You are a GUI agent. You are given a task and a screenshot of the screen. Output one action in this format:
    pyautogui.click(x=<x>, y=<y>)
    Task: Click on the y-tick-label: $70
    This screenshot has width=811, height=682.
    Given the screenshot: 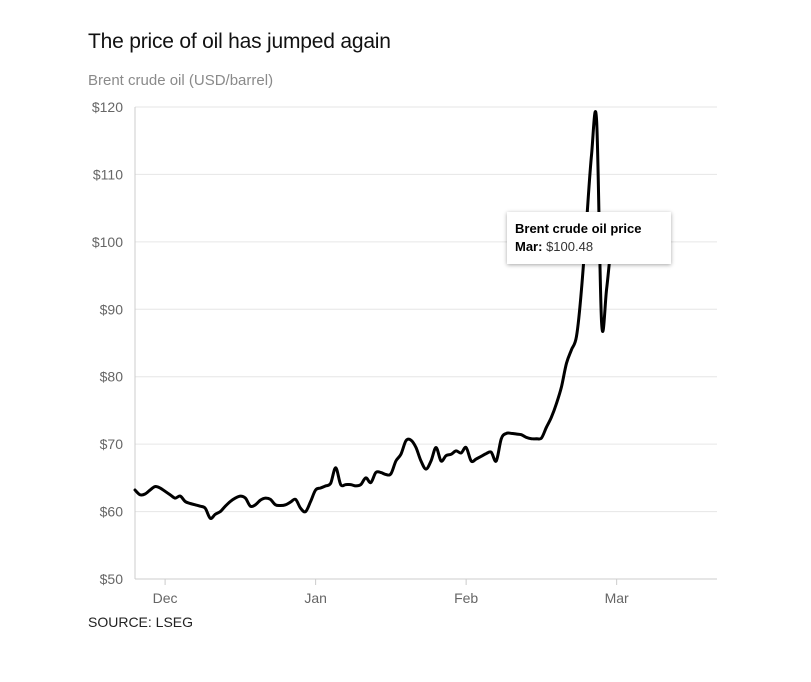 What is the action you would take?
    pyautogui.click(x=112, y=444)
    